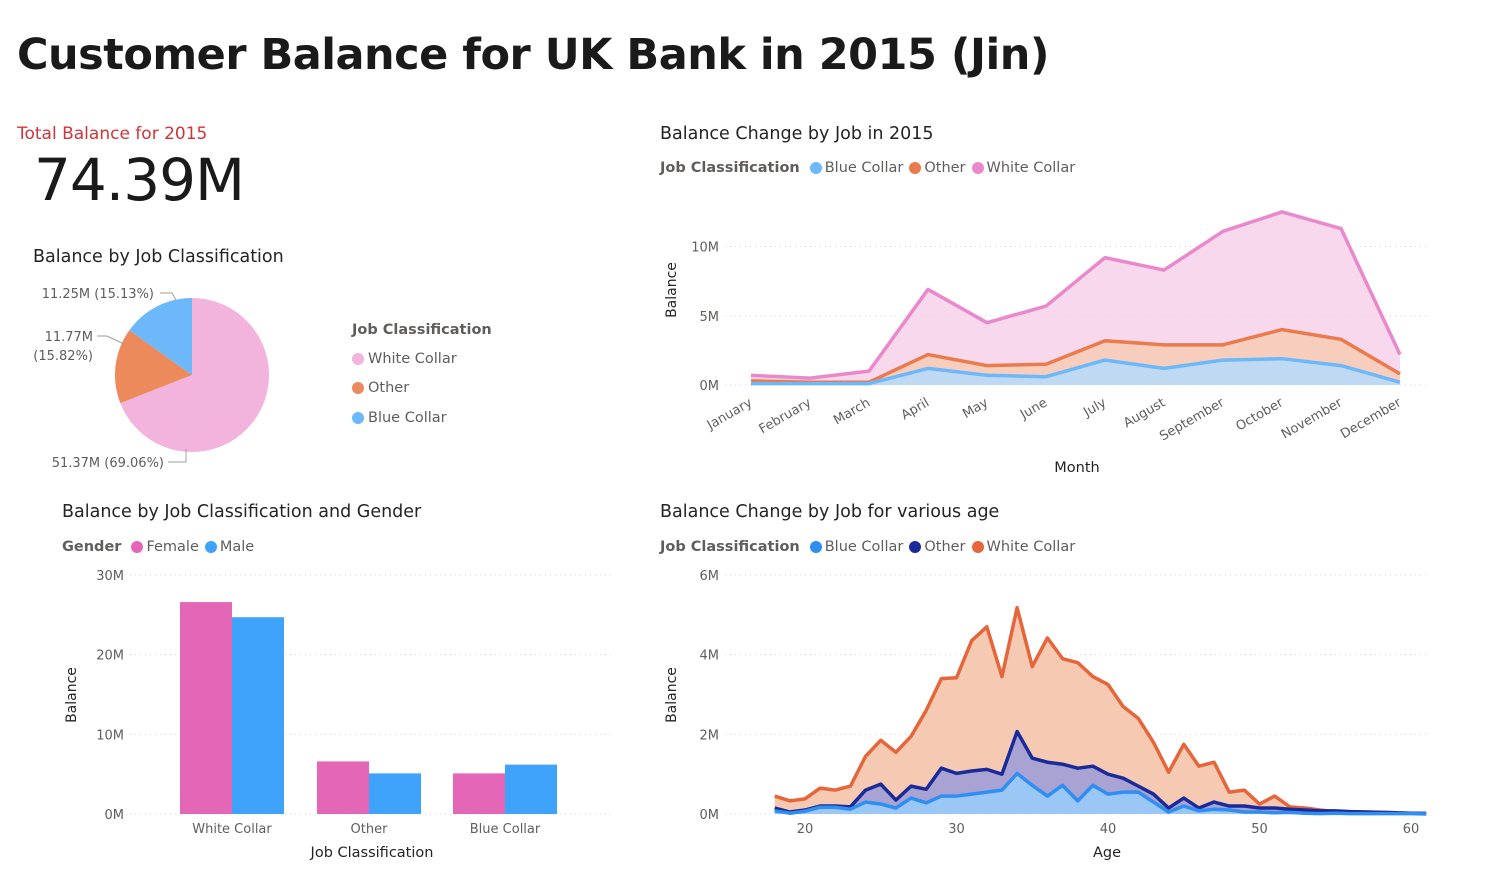 This screenshot has height=886, width=1505. I want to click on x-tick-label: January, so click(729, 414).